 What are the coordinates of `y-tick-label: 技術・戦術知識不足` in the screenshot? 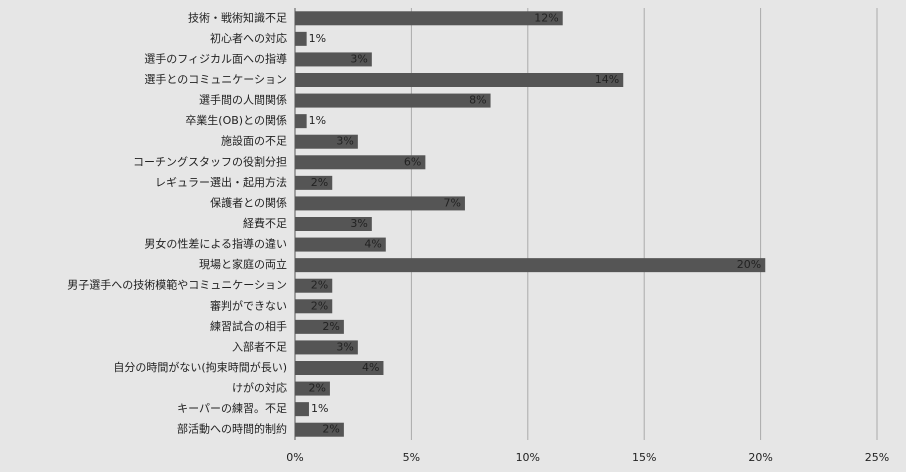 It's located at (237, 17).